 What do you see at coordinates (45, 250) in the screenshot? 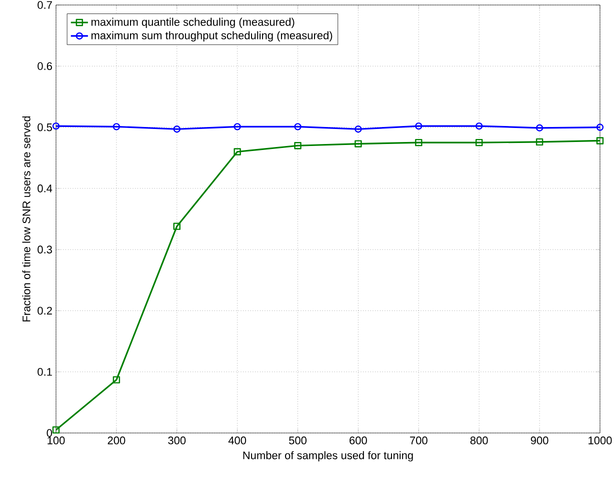
I see `y-tick-label: 0.3` at bounding box center [45, 250].